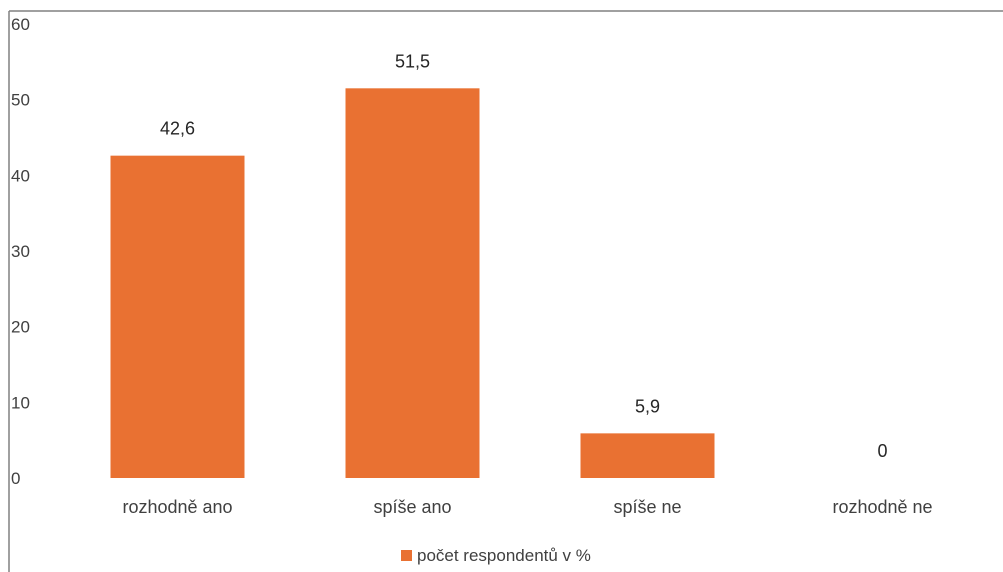 The image size is (1003, 572). Describe the element at coordinates (20, 327) in the screenshot. I see `y-tick-label: 20` at that location.